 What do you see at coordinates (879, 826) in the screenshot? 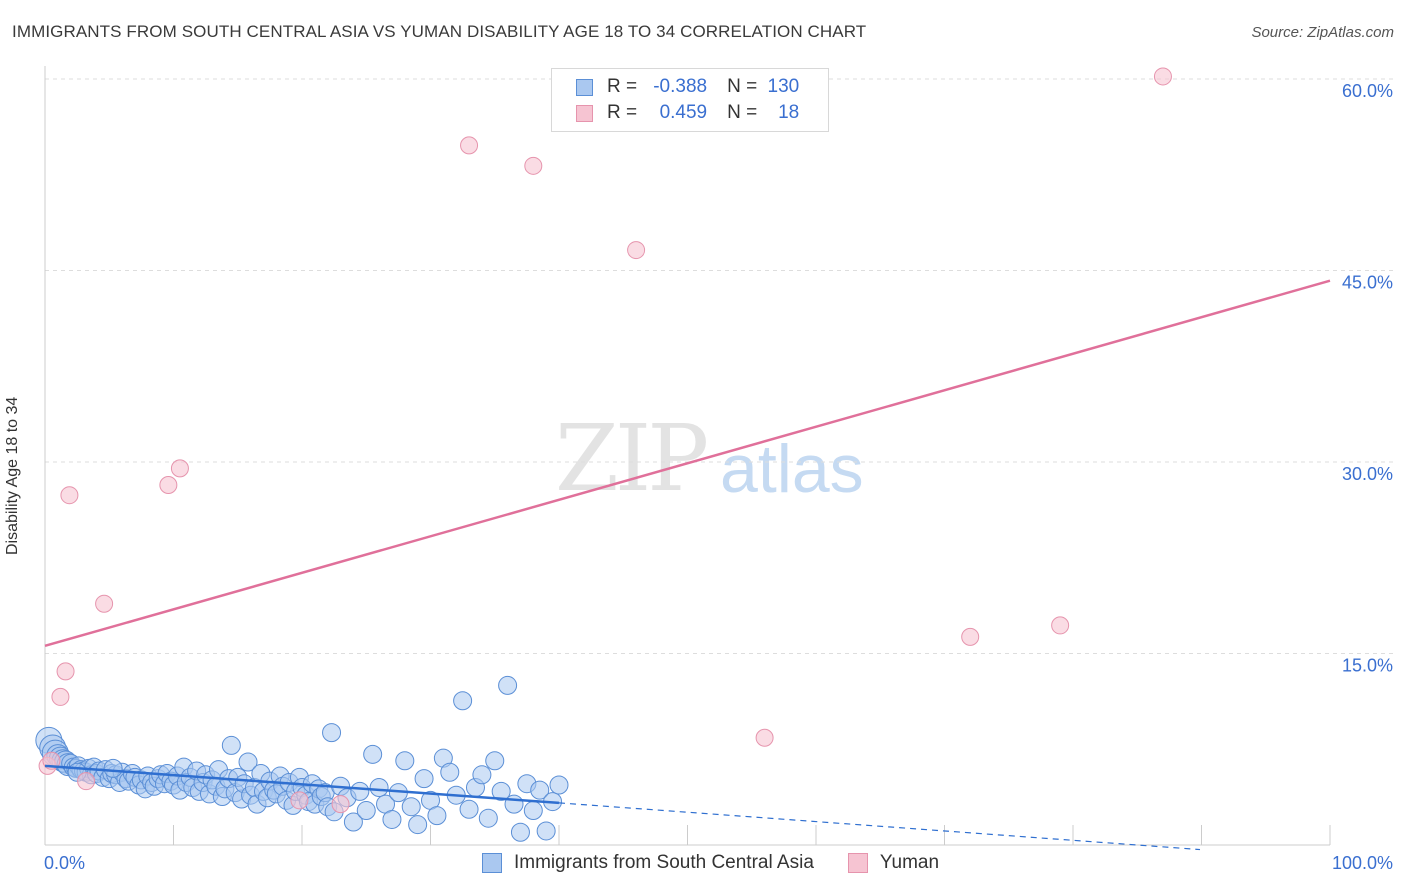
I see `trend-line-immigrants-extension` at bounding box center [879, 826].